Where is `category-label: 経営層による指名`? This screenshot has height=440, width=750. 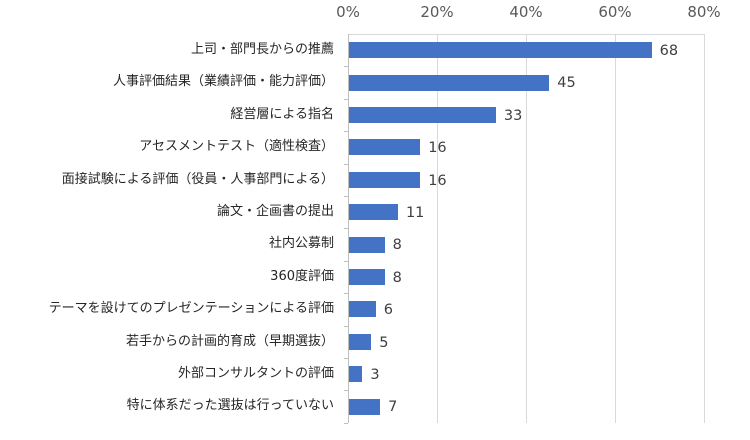 category-label: 経営層による指名 is located at coordinates (282, 114).